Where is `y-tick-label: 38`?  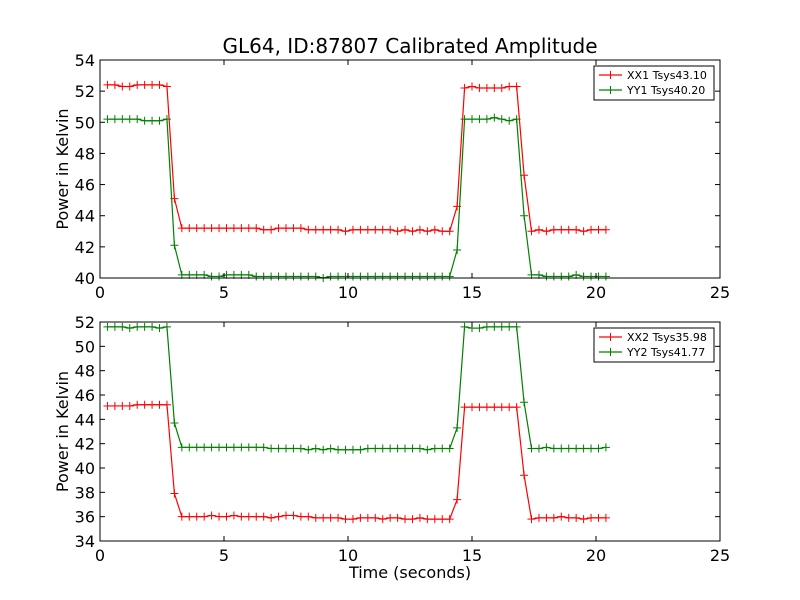
y-tick-label: 38 is located at coordinates (85, 492).